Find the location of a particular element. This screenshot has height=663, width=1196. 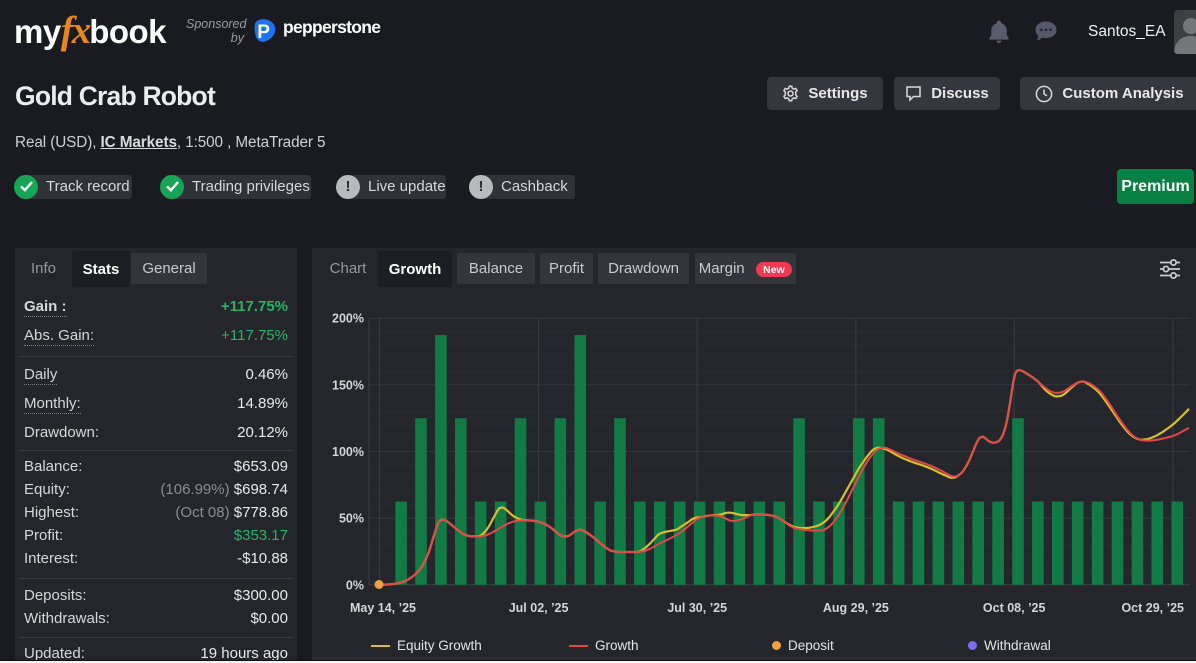

svg-text: 150% is located at coordinates (348, 385).